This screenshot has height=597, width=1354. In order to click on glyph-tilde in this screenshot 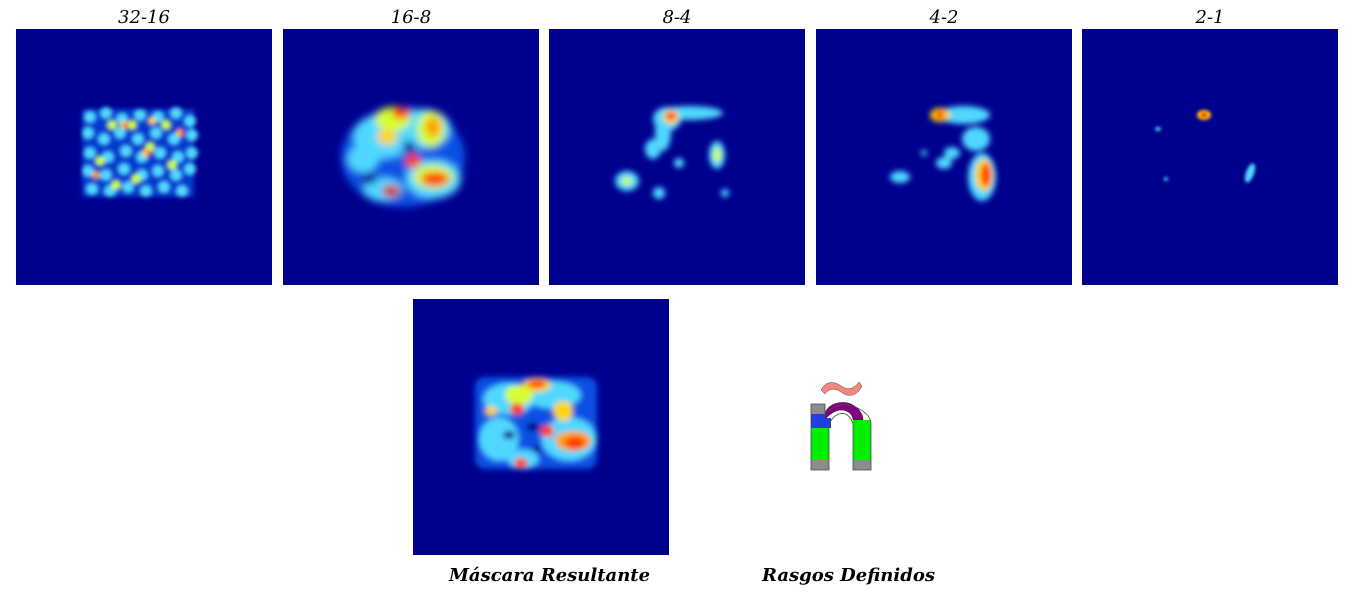, I will do `click(841, 388)`.